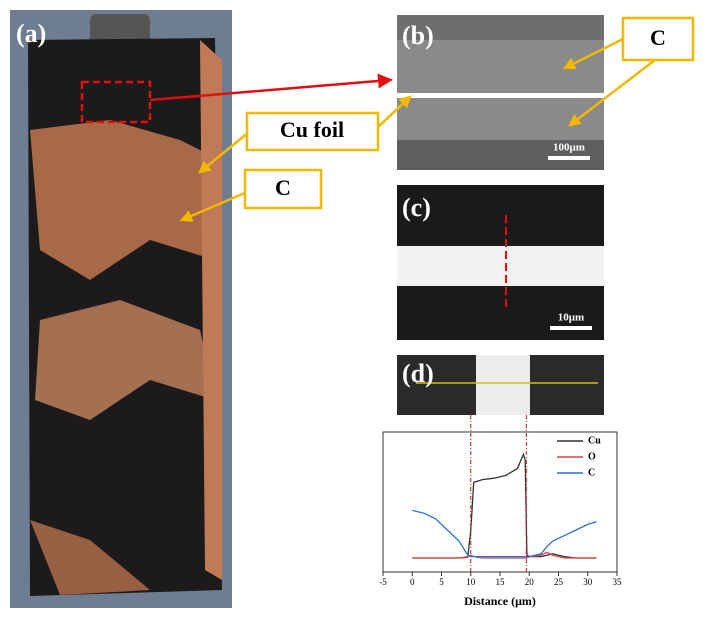 The image size is (712, 629). Describe the element at coordinates (412, 582) in the screenshot. I see `x-tick-label: 0` at that location.